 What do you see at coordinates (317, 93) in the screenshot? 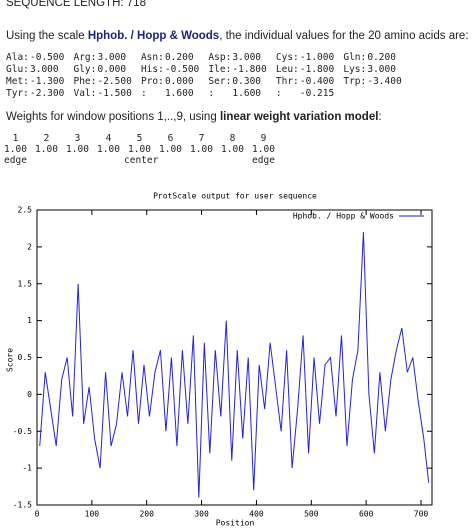
I see `amino-value: -0.215` at bounding box center [317, 93].